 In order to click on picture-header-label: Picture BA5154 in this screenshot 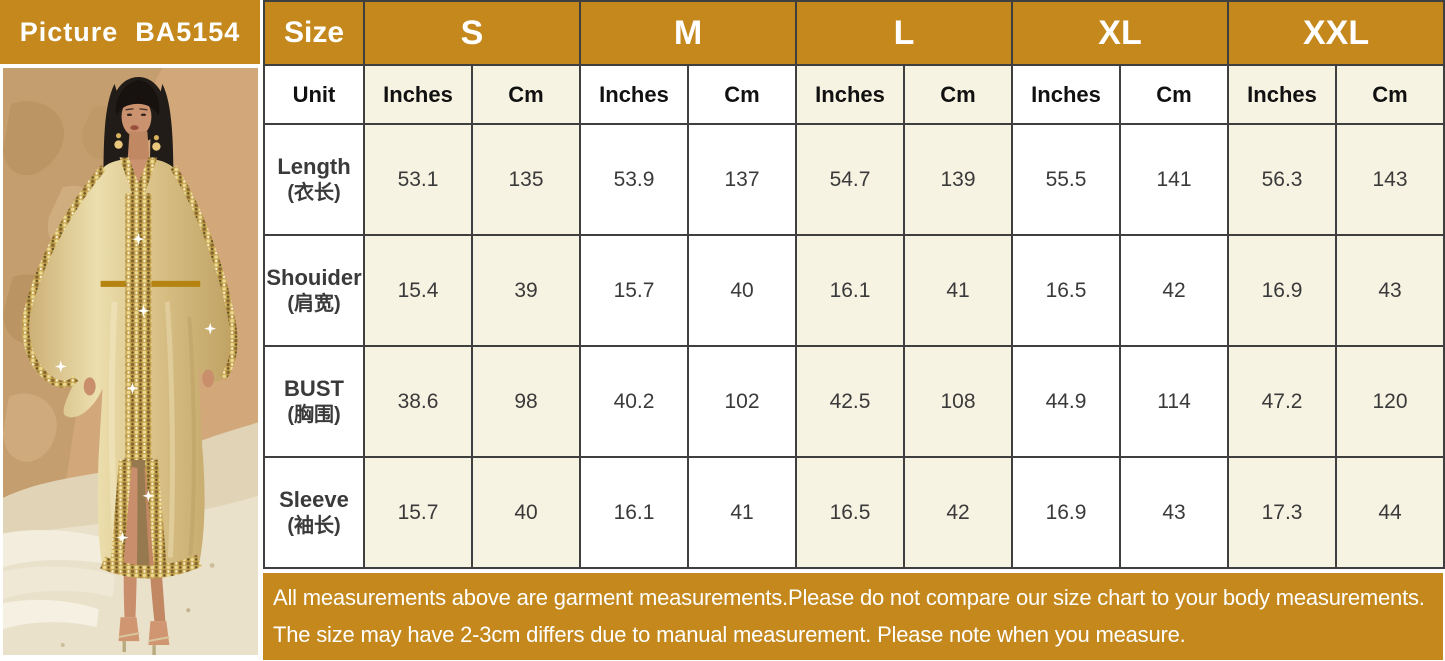, I will do `click(130, 31)`.